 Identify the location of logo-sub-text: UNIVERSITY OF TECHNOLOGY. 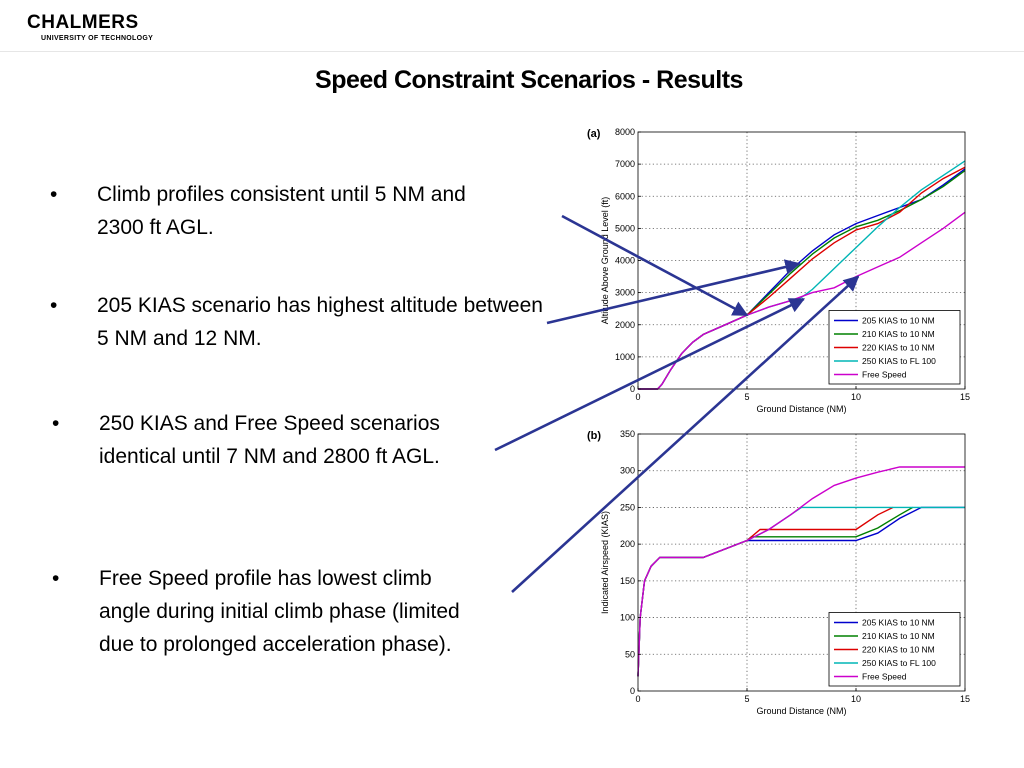
(97, 38).